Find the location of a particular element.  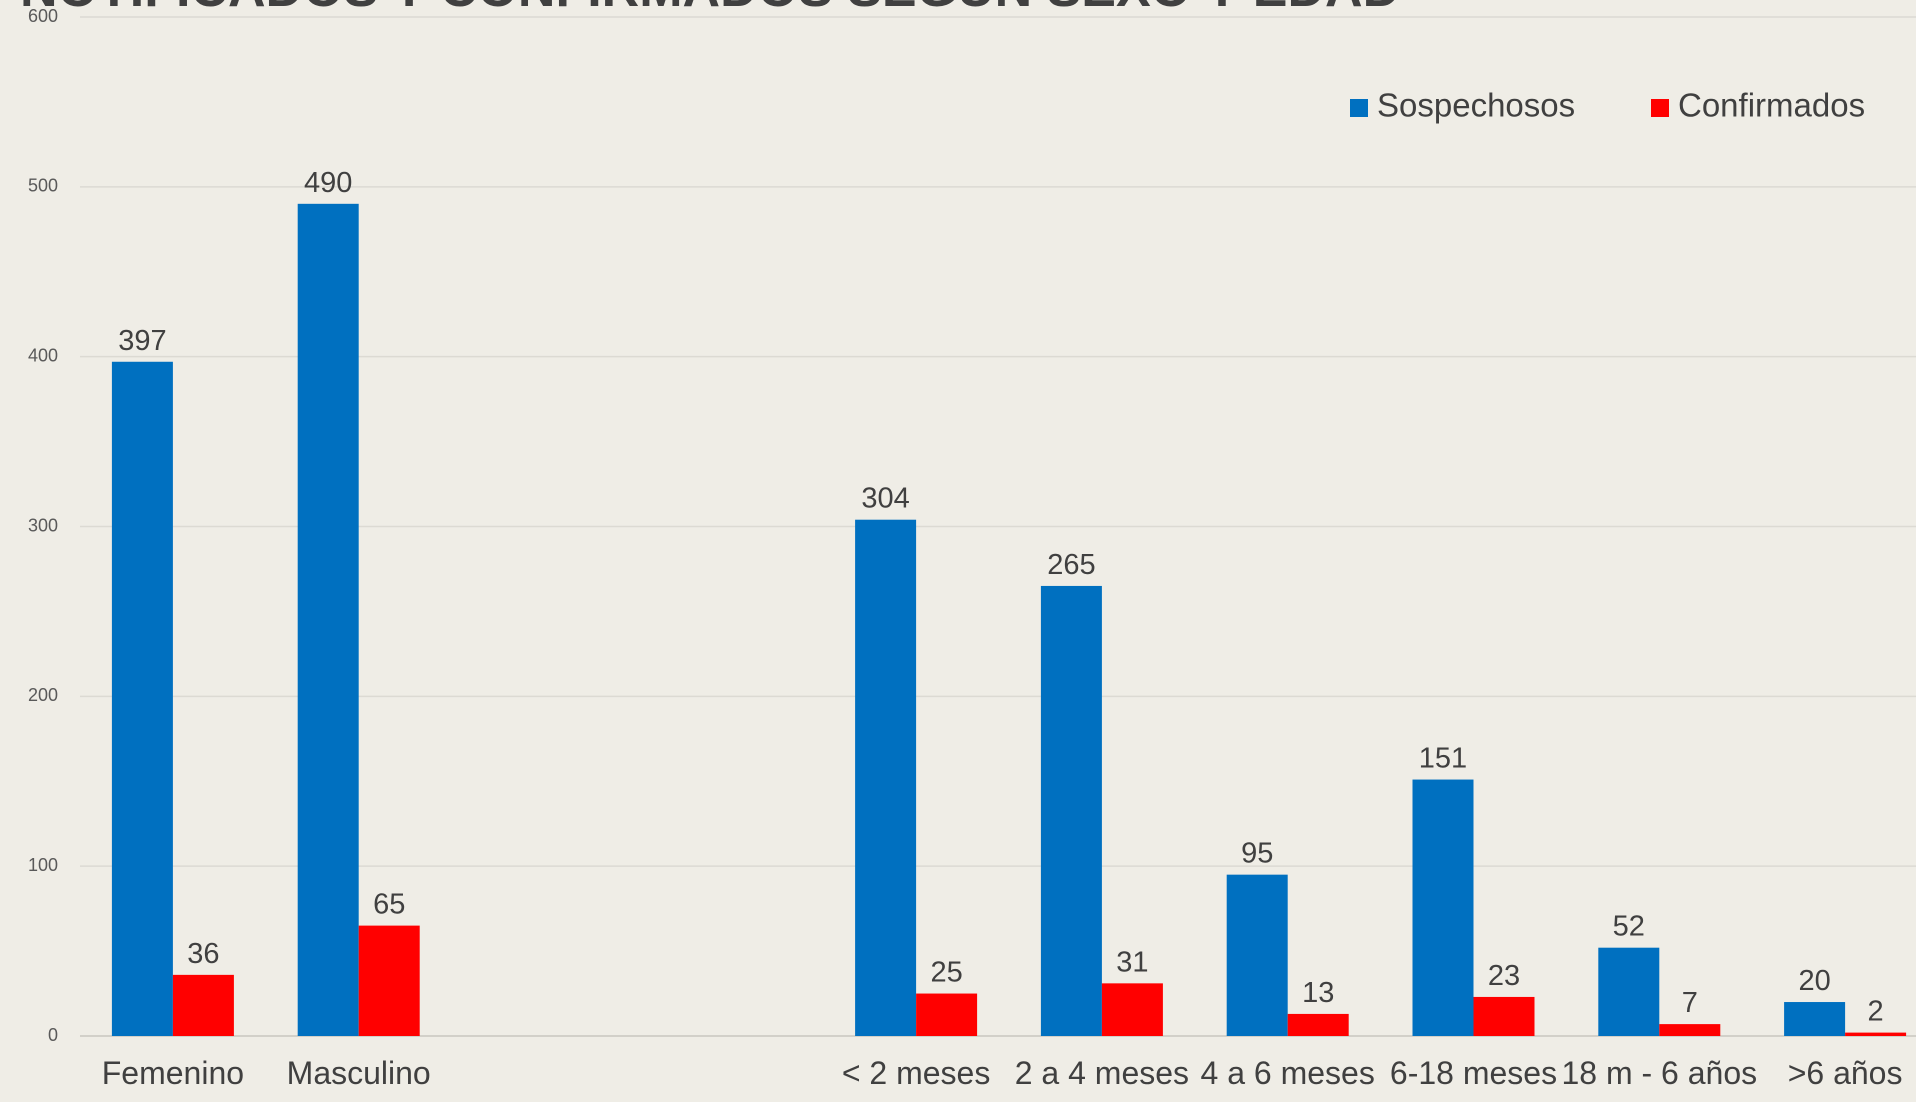

x-tick-label: Femenino is located at coordinates (173, 1073).